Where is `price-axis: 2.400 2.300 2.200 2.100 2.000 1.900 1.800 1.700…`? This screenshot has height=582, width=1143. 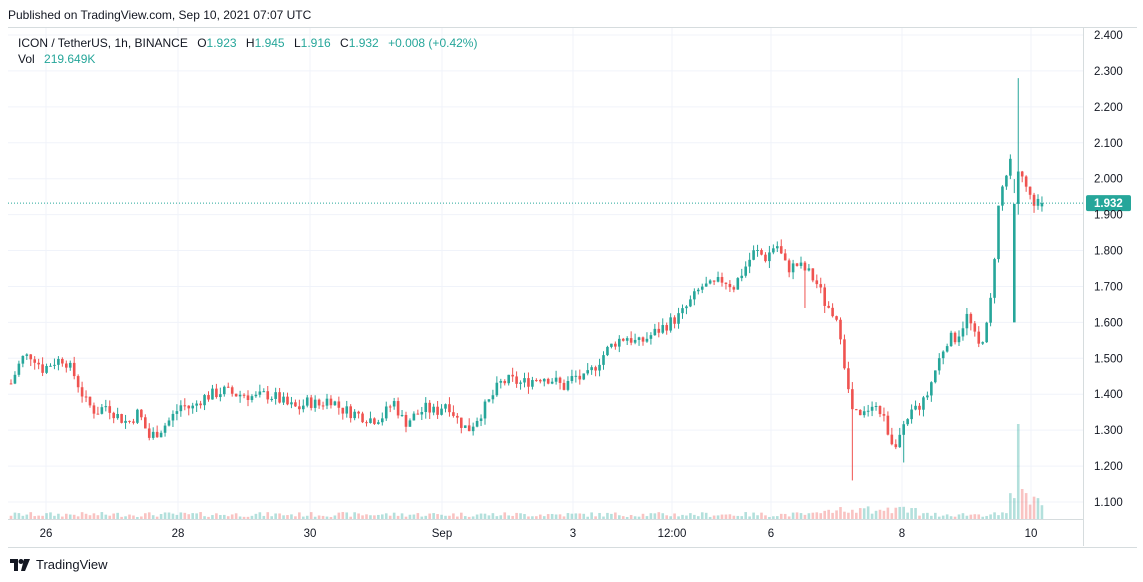
price-axis: 2.400 2.300 2.200 2.100 2.000 1.900 1.800 1.700… is located at coordinates (1103, 287).